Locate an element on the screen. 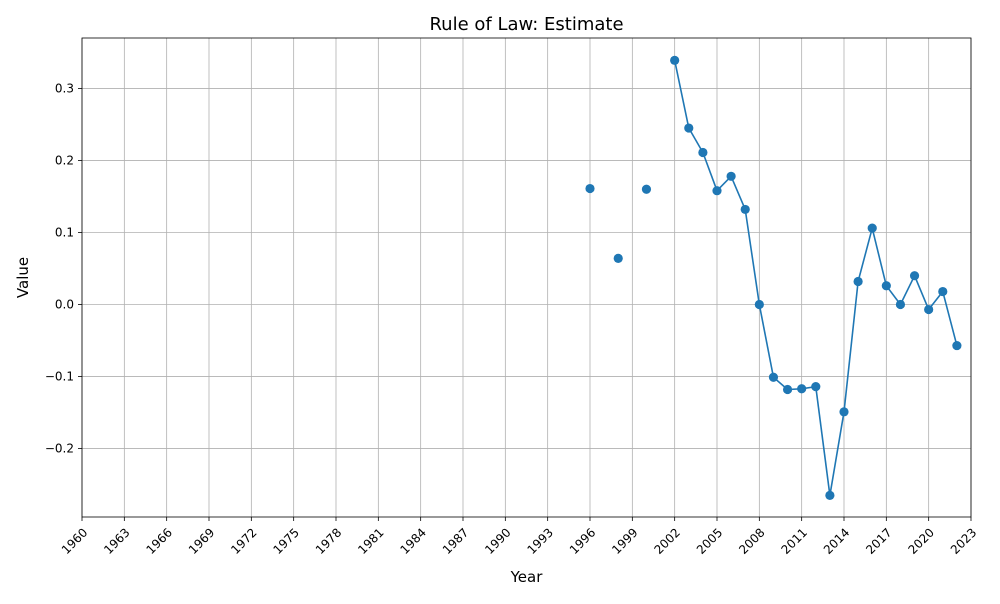  y-tick: −0.2 is located at coordinates (63, 449).